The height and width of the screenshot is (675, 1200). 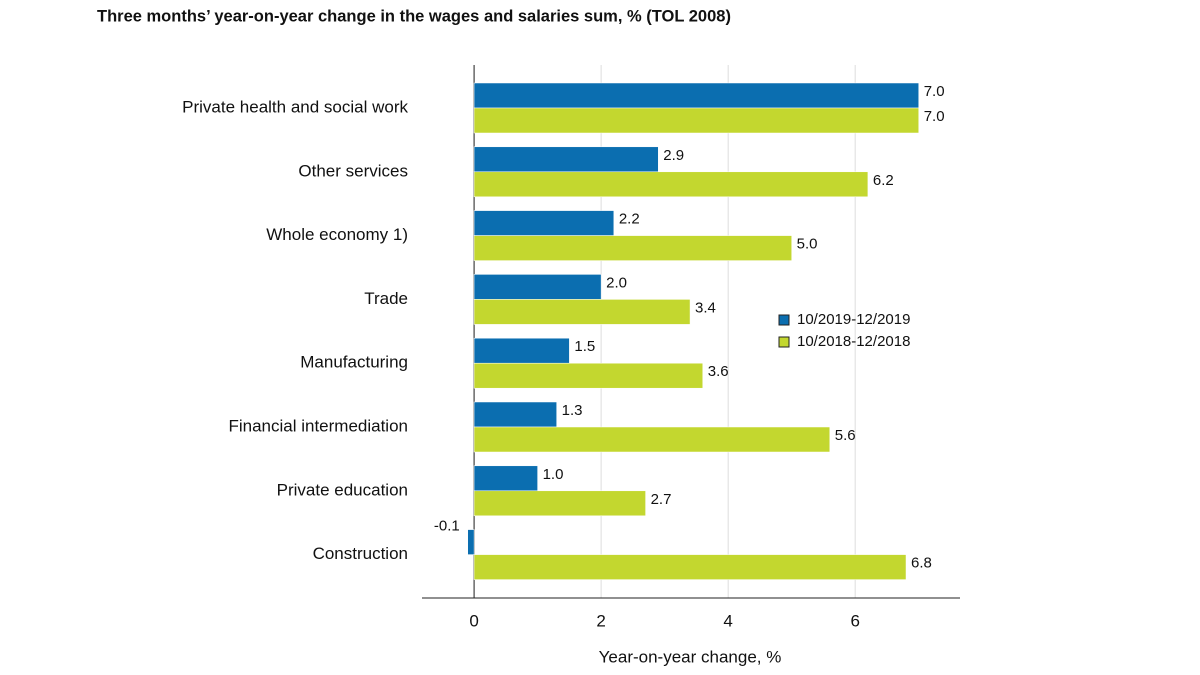 What do you see at coordinates (354, 362) in the screenshot?
I see `y-tick-label: Manufacturing` at bounding box center [354, 362].